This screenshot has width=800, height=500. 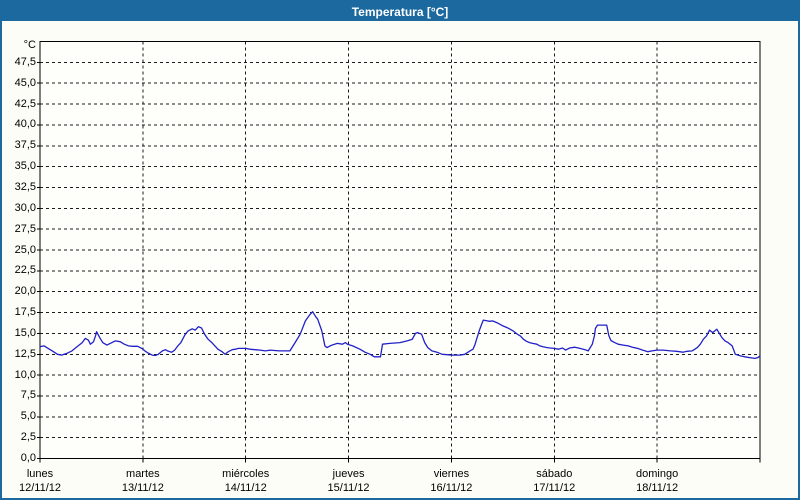 I want to click on x-tick-weekday-label: martes, so click(x=143, y=473).